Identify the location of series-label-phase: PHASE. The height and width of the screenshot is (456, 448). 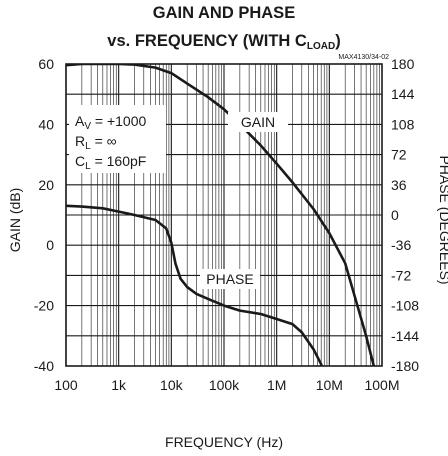
(229, 279).